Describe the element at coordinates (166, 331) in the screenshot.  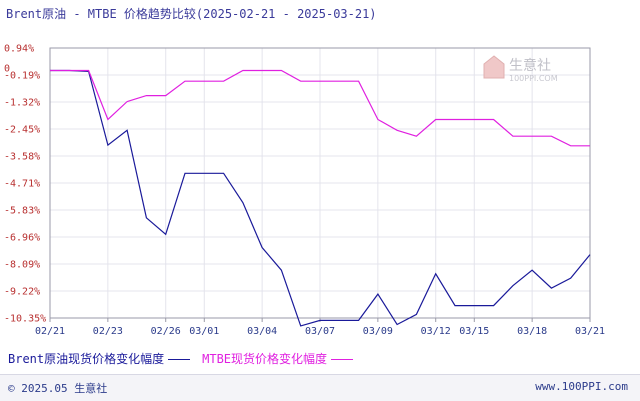
I see `x-tick-label: 02/26` at that location.